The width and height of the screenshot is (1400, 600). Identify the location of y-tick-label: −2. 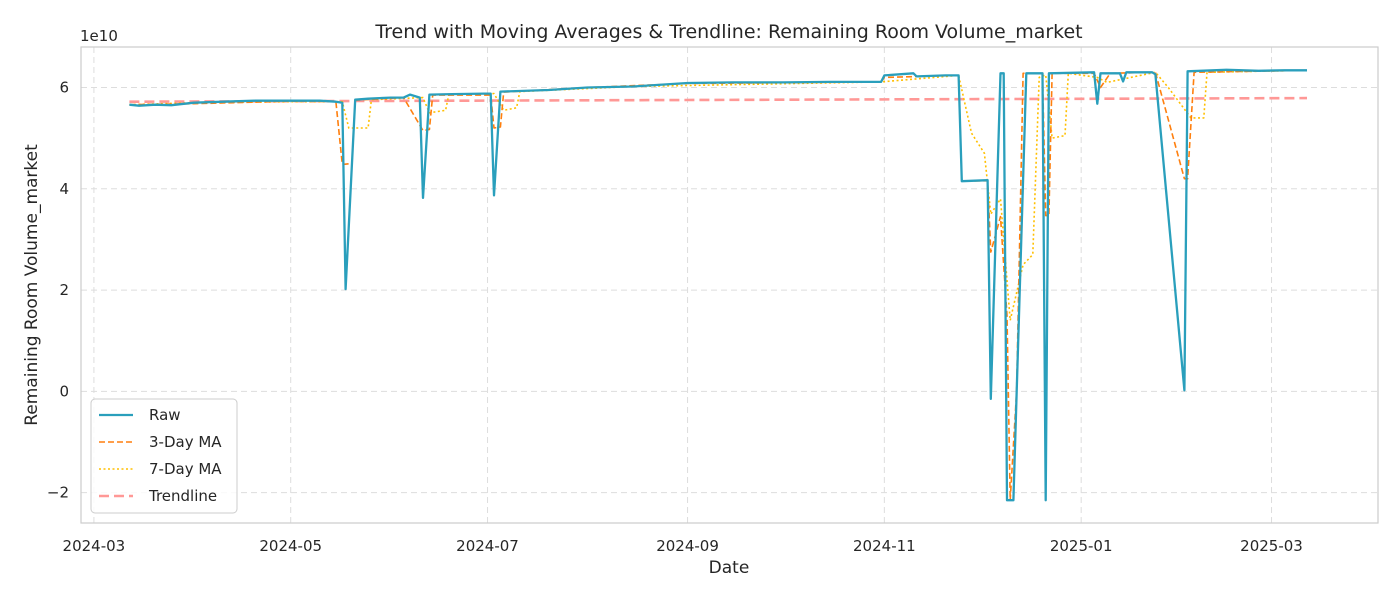
(58, 493).